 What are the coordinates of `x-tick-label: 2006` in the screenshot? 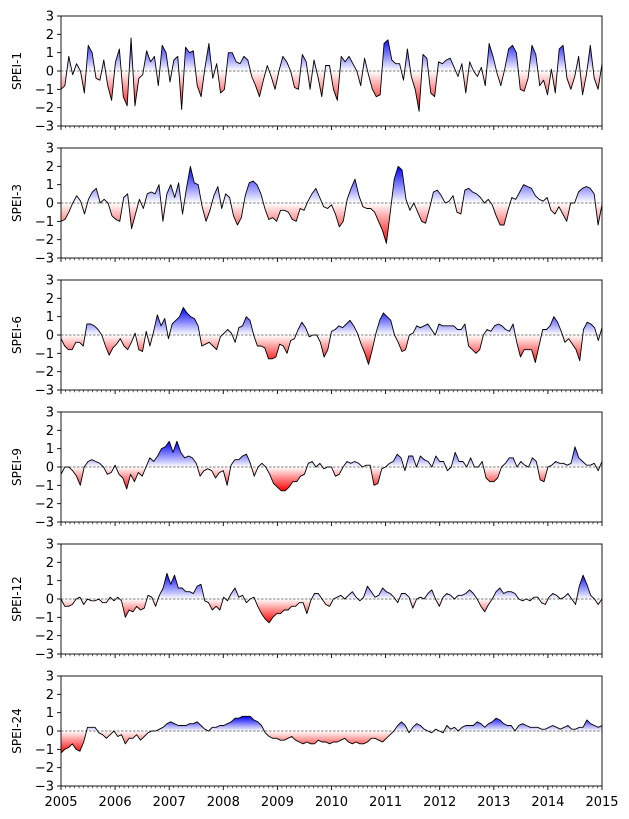 It's located at (115, 802).